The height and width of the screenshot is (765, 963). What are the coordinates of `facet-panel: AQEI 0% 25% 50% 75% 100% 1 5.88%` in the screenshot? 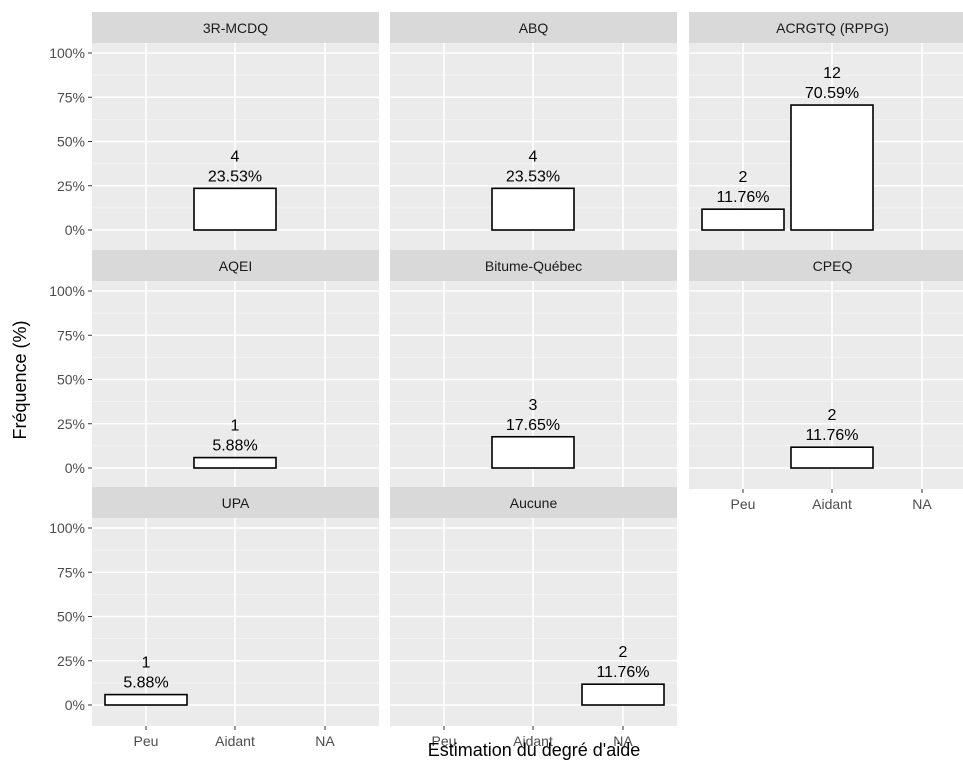 It's located at (214, 369).